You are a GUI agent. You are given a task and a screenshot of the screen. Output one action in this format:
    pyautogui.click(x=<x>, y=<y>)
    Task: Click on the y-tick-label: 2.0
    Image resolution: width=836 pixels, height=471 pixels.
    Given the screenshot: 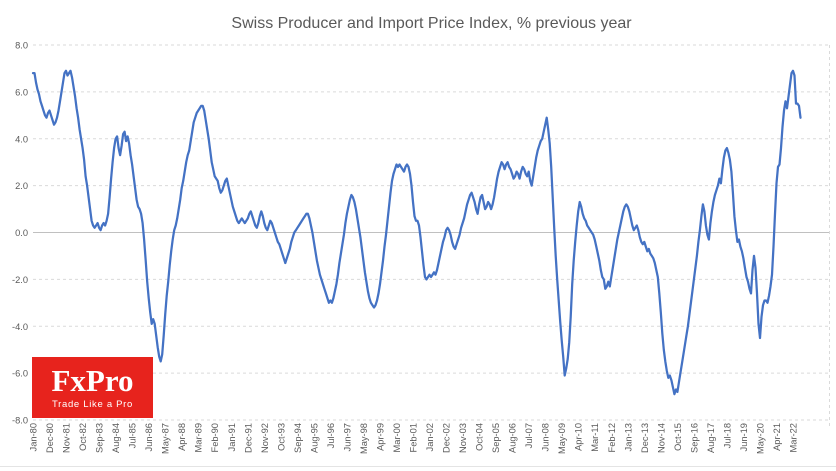 What is the action you would take?
    pyautogui.click(x=21, y=186)
    